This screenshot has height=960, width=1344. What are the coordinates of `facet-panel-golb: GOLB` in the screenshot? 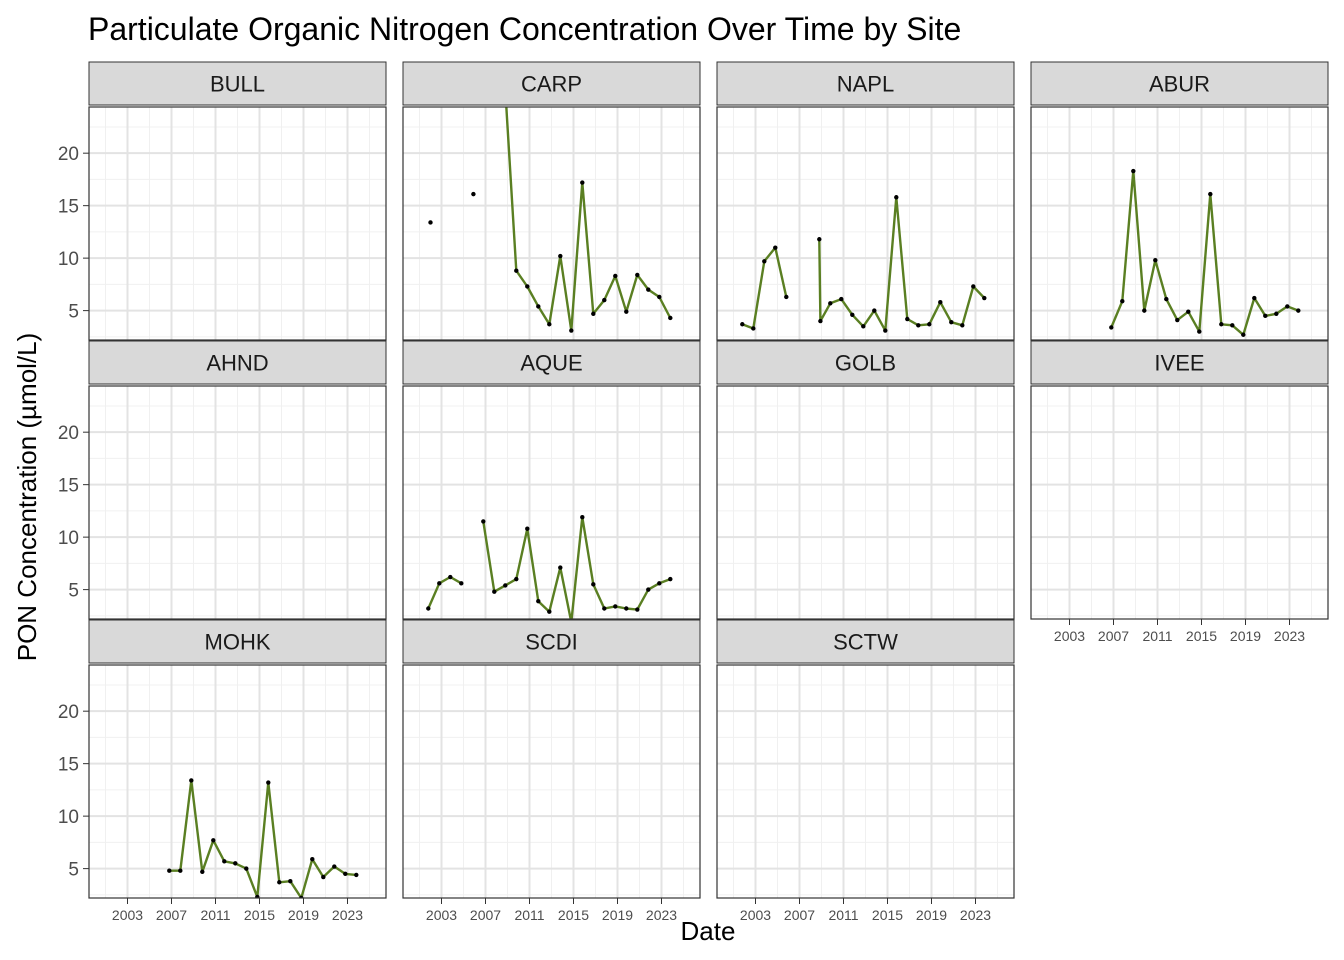 It's located at (865, 480).